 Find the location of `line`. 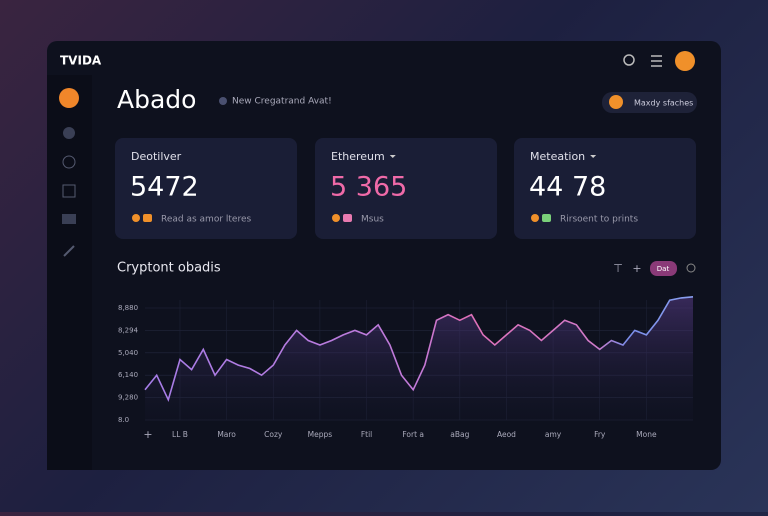

line is located at coordinates (419, 349).